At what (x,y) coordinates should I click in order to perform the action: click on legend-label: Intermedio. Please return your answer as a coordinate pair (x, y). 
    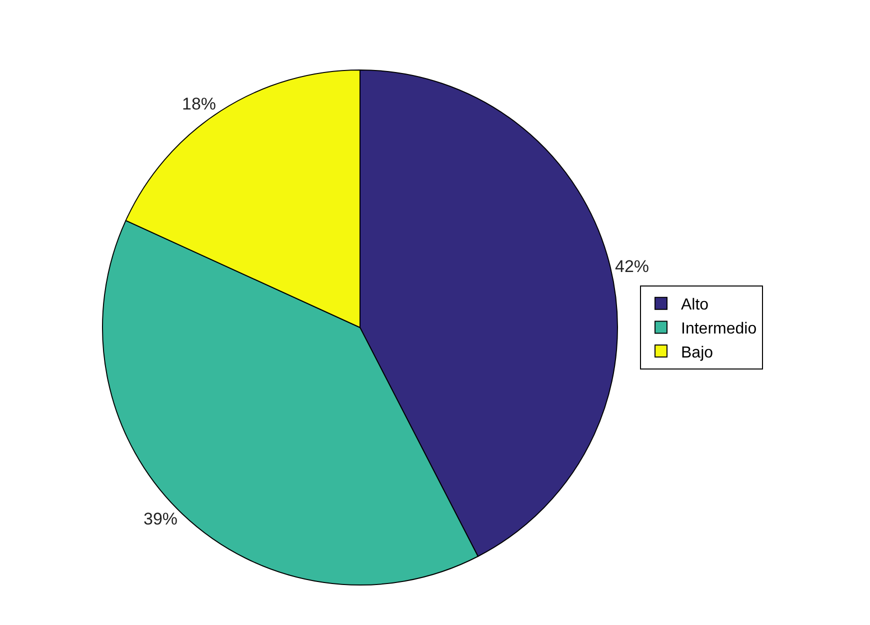
    Looking at the image, I should click on (719, 329).